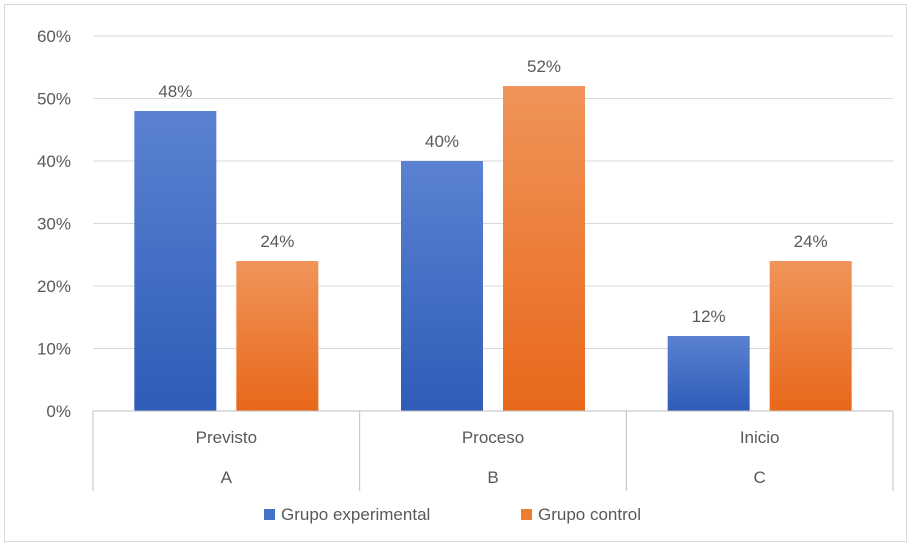 Image resolution: width=911 pixels, height=548 pixels. What do you see at coordinates (589, 514) in the screenshot?
I see `legend-label: Grupo control` at bounding box center [589, 514].